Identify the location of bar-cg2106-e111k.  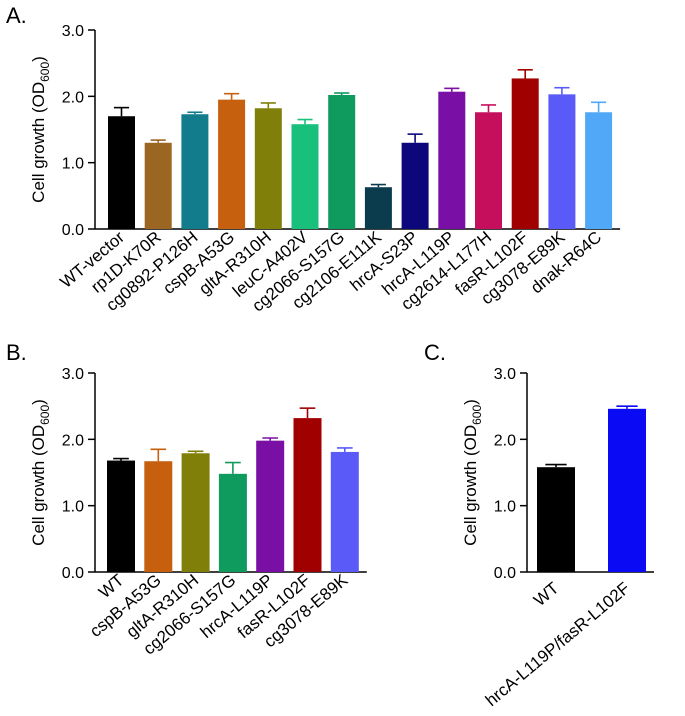
(378, 208).